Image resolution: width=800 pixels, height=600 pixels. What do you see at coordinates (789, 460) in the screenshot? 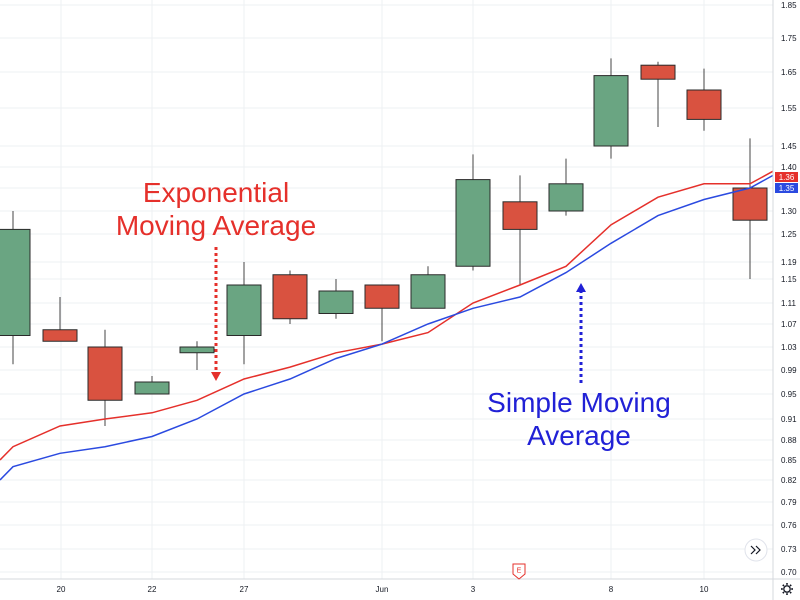
I see `y-tick-label: 0.85` at bounding box center [789, 460].